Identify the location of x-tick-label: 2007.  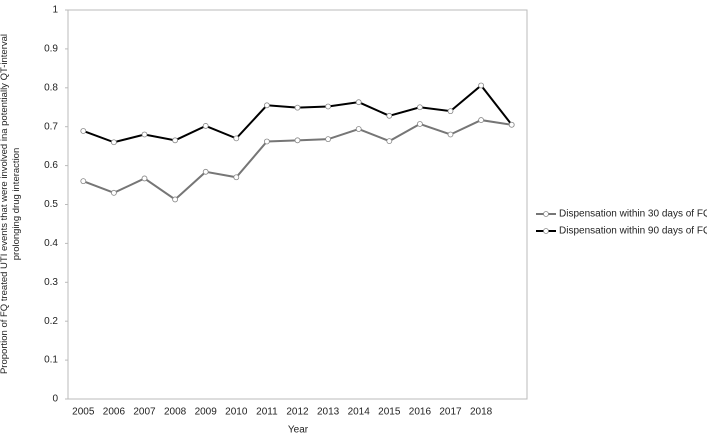
(144, 412).